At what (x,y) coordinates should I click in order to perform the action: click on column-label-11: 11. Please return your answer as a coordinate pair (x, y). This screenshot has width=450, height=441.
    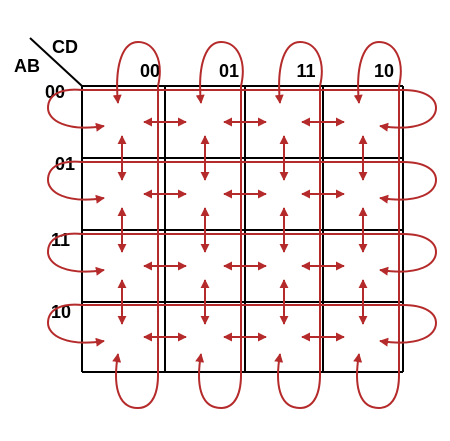
    Looking at the image, I should click on (305, 71).